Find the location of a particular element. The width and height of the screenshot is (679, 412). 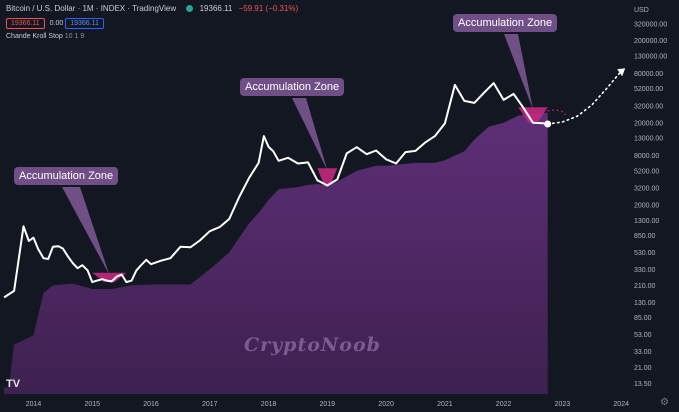

tradingview-logo: TV is located at coordinates (13, 384).